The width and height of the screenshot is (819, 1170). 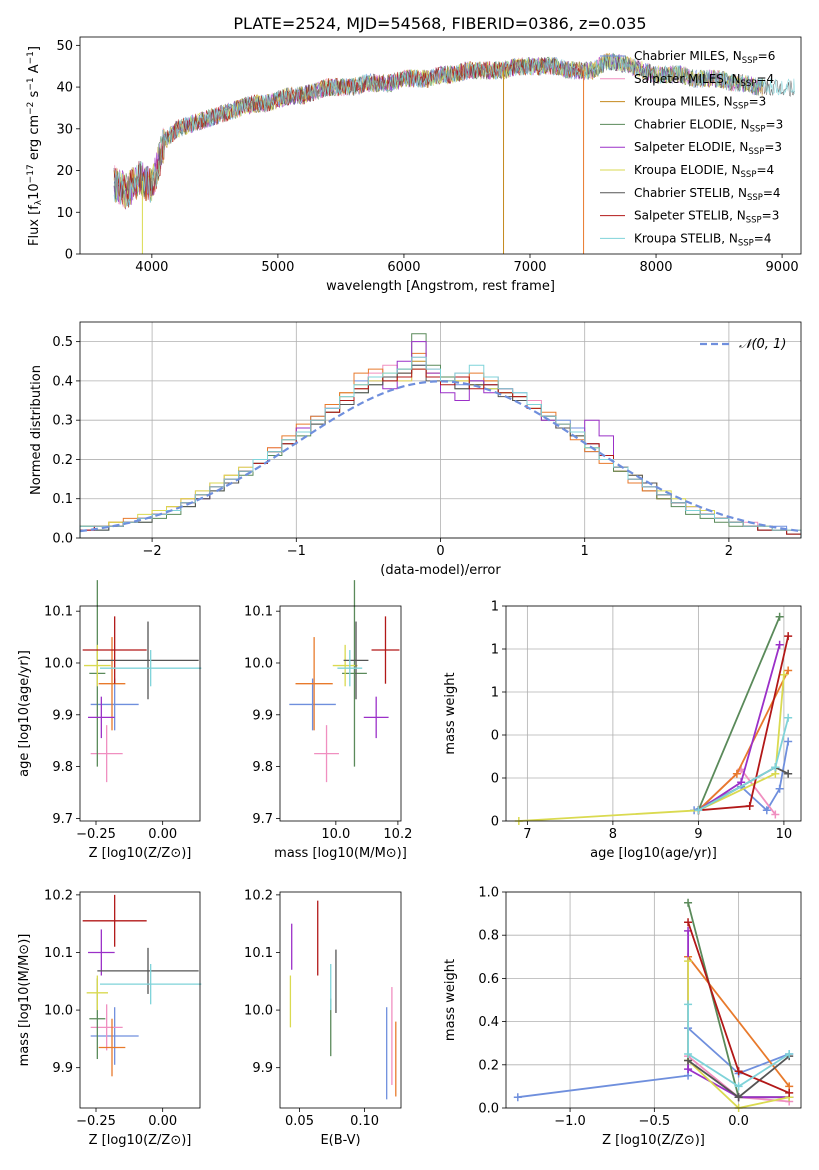 What do you see at coordinates (450, 713) in the screenshot?
I see `y-axis-label: mass weight` at bounding box center [450, 713].